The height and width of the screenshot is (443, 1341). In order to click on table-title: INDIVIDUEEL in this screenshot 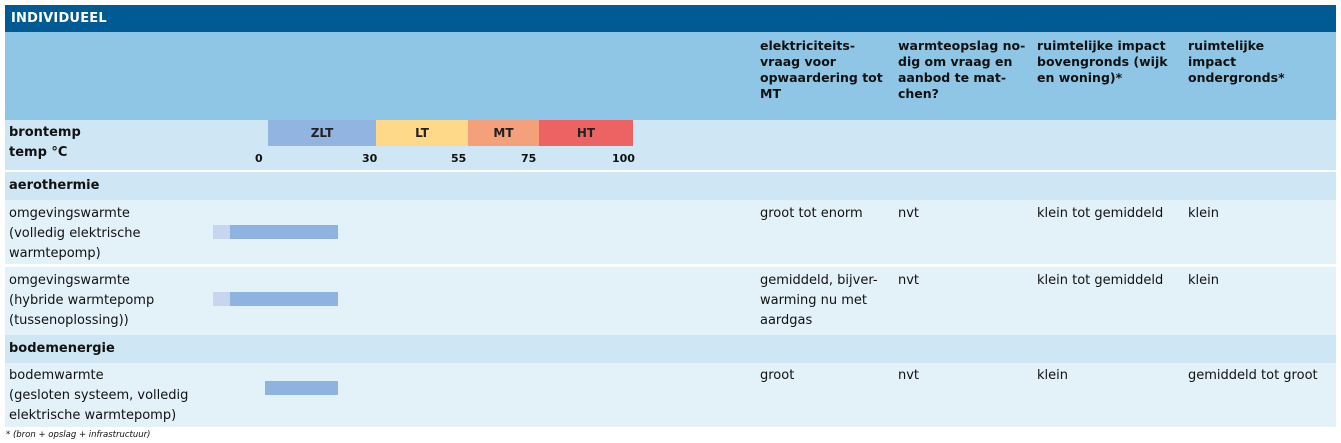, I will do `click(59, 18)`.